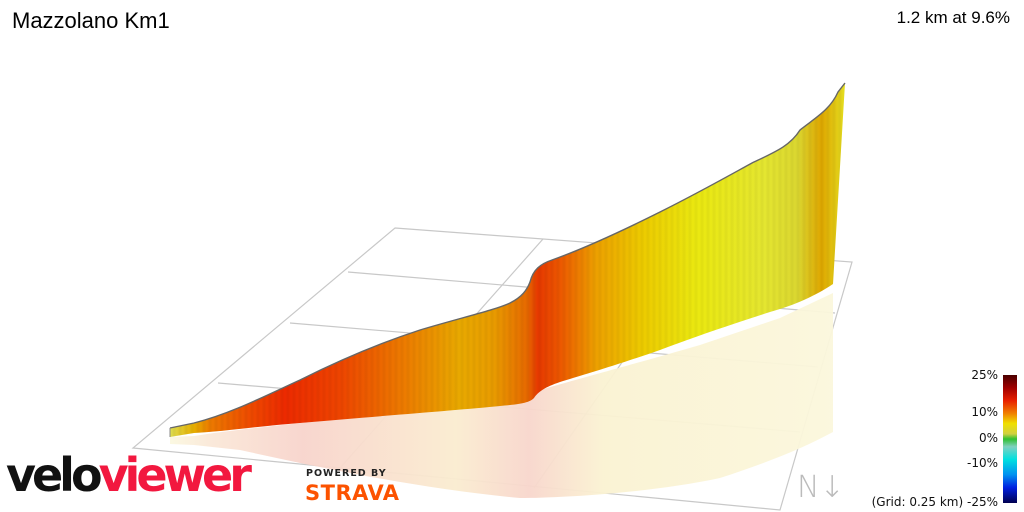 This screenshot has width=1024, height=512. Describe the element at coordinates (175, 475) in the screenshot. I see `logo-viewer-text: viewer` at that location.